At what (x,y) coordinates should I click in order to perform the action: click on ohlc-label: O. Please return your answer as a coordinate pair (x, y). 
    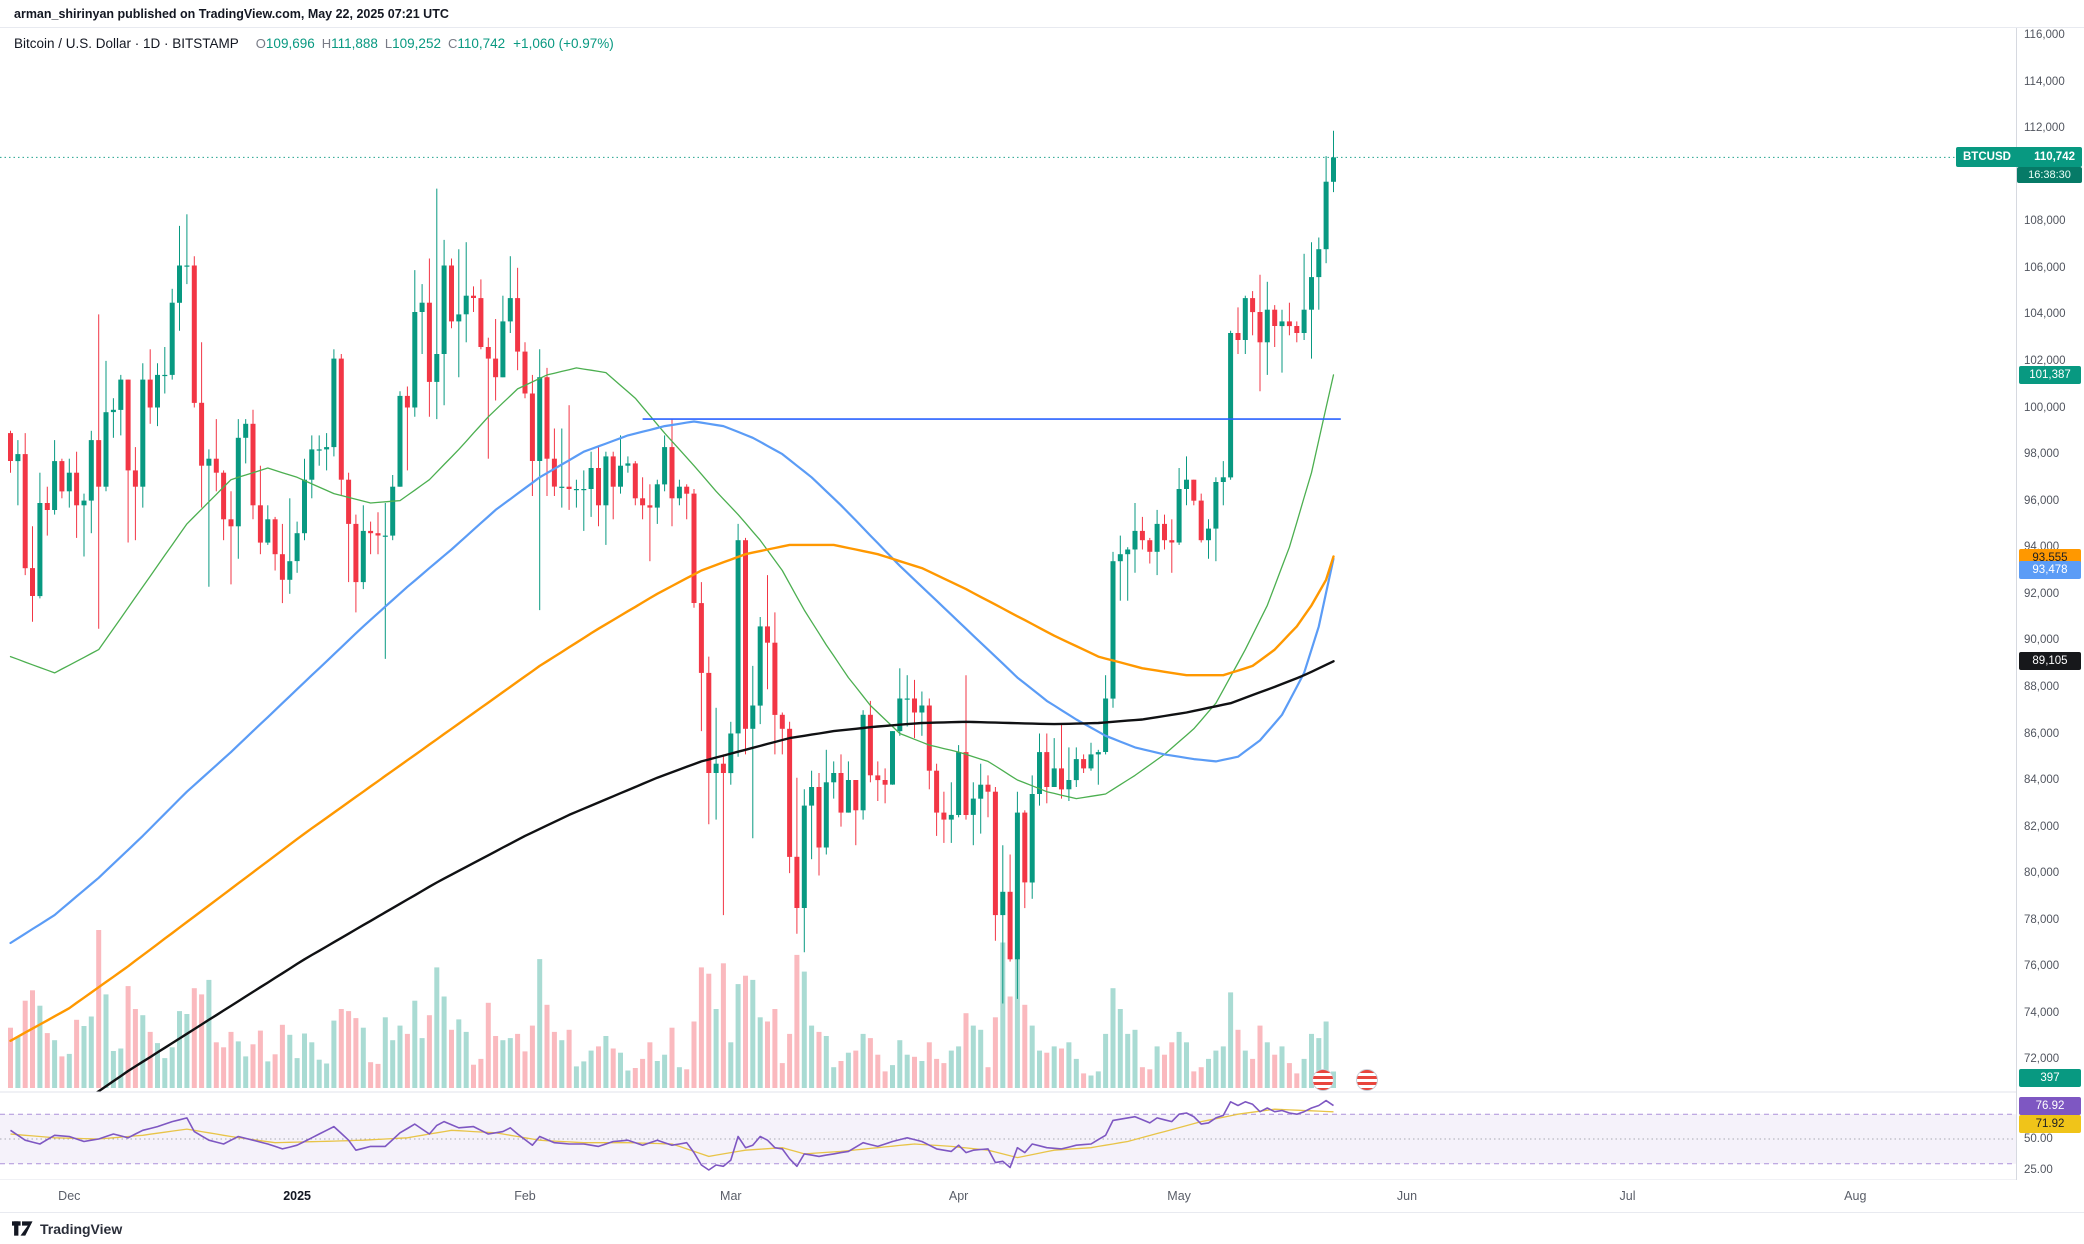
    Looking at the image, I should click on (260, 43).